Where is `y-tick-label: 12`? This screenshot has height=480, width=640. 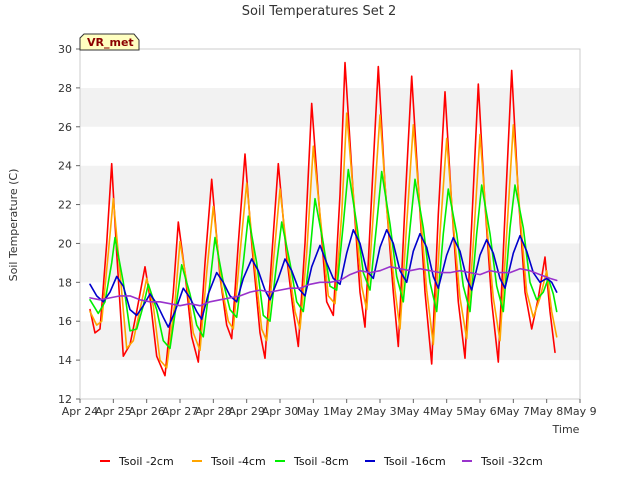 y-tick-label: 12 is located at coordinates (65, 399).